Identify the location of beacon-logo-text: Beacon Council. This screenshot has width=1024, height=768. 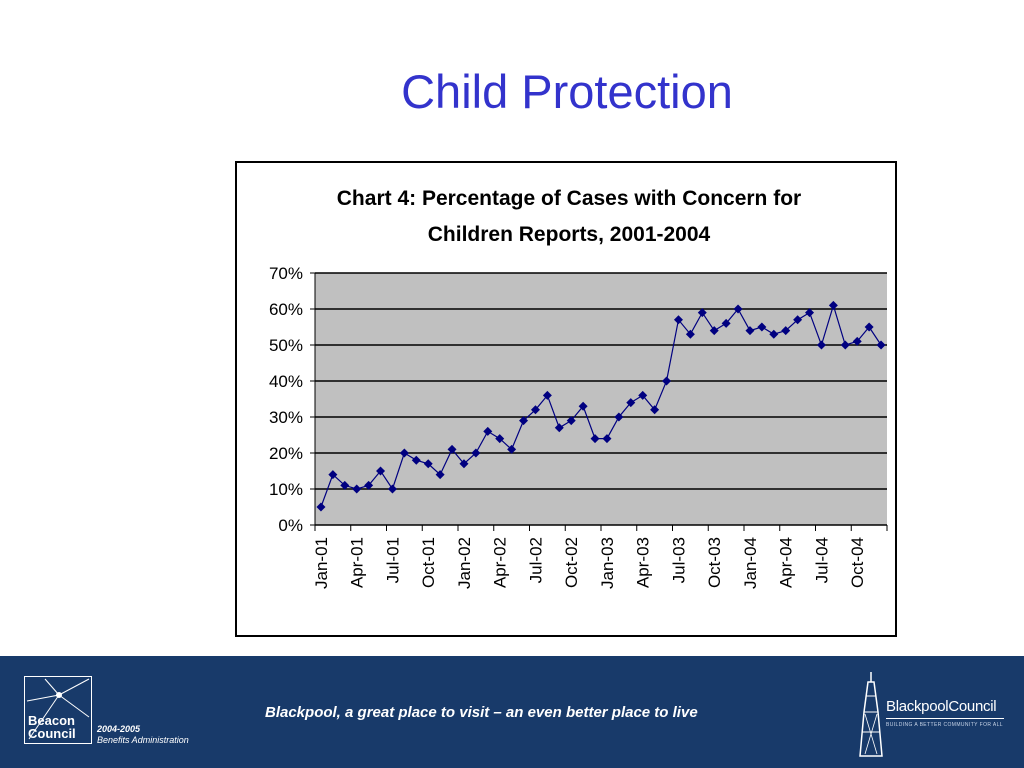
(52, 727).